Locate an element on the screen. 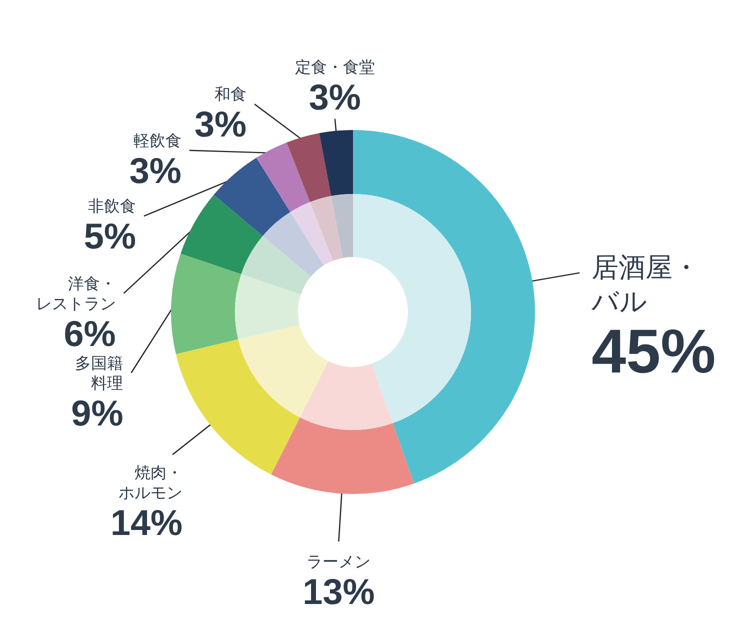  slice-label: 定食・食堂 is located at coordinates (334, 66).